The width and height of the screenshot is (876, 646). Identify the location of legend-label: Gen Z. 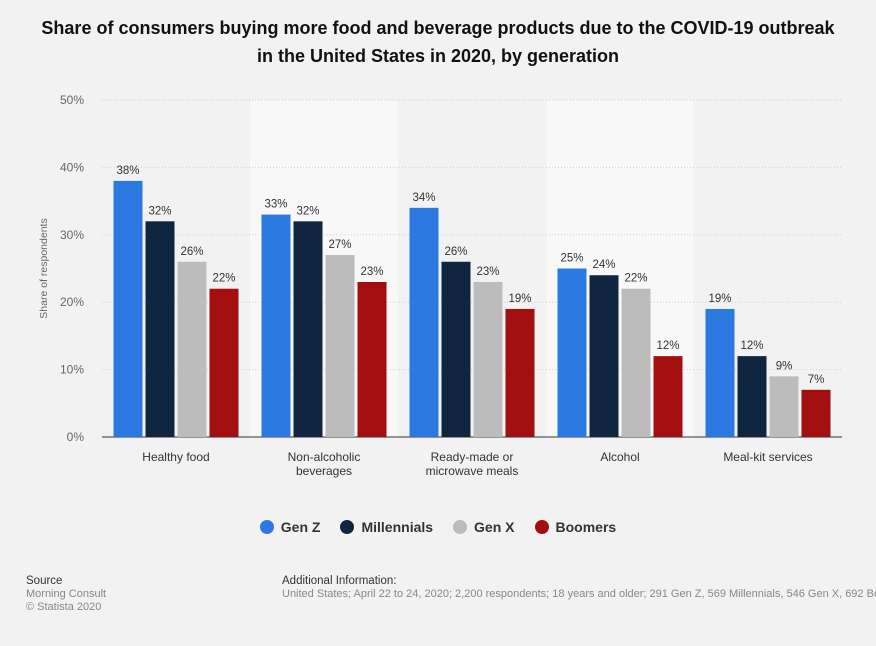
(300, 527).